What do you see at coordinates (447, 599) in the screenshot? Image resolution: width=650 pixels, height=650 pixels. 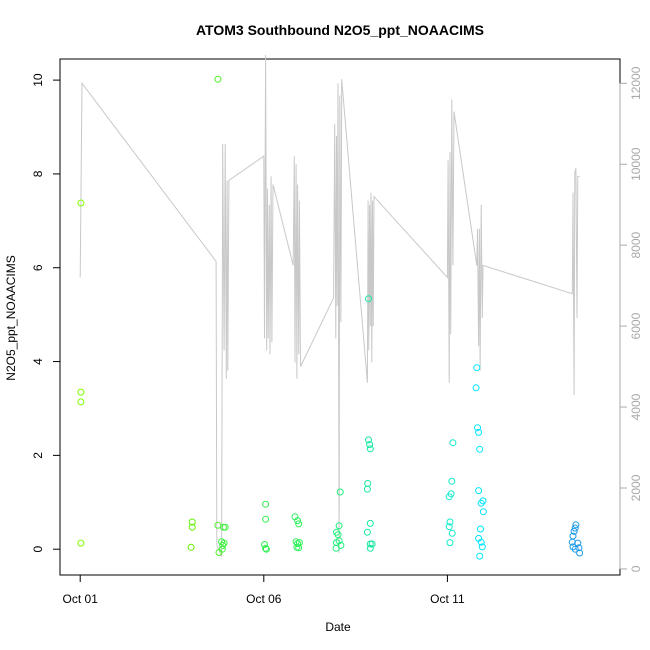 I see `x-tick-label: Oct 11` at bounding box center [447, 599].